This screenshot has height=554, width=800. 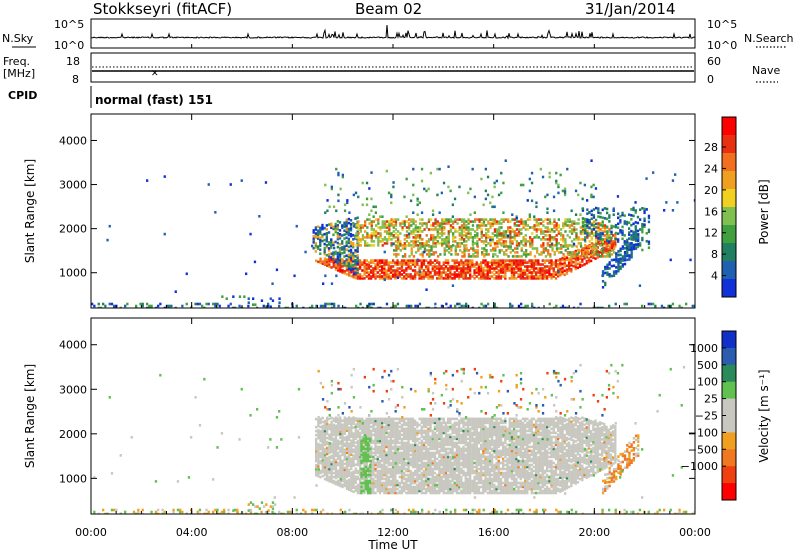 What do you see at coordinates (722, 45) in the screenshot?
I see `nsearch-tick-bottom: 10^0` at bounding box center [722, 45].